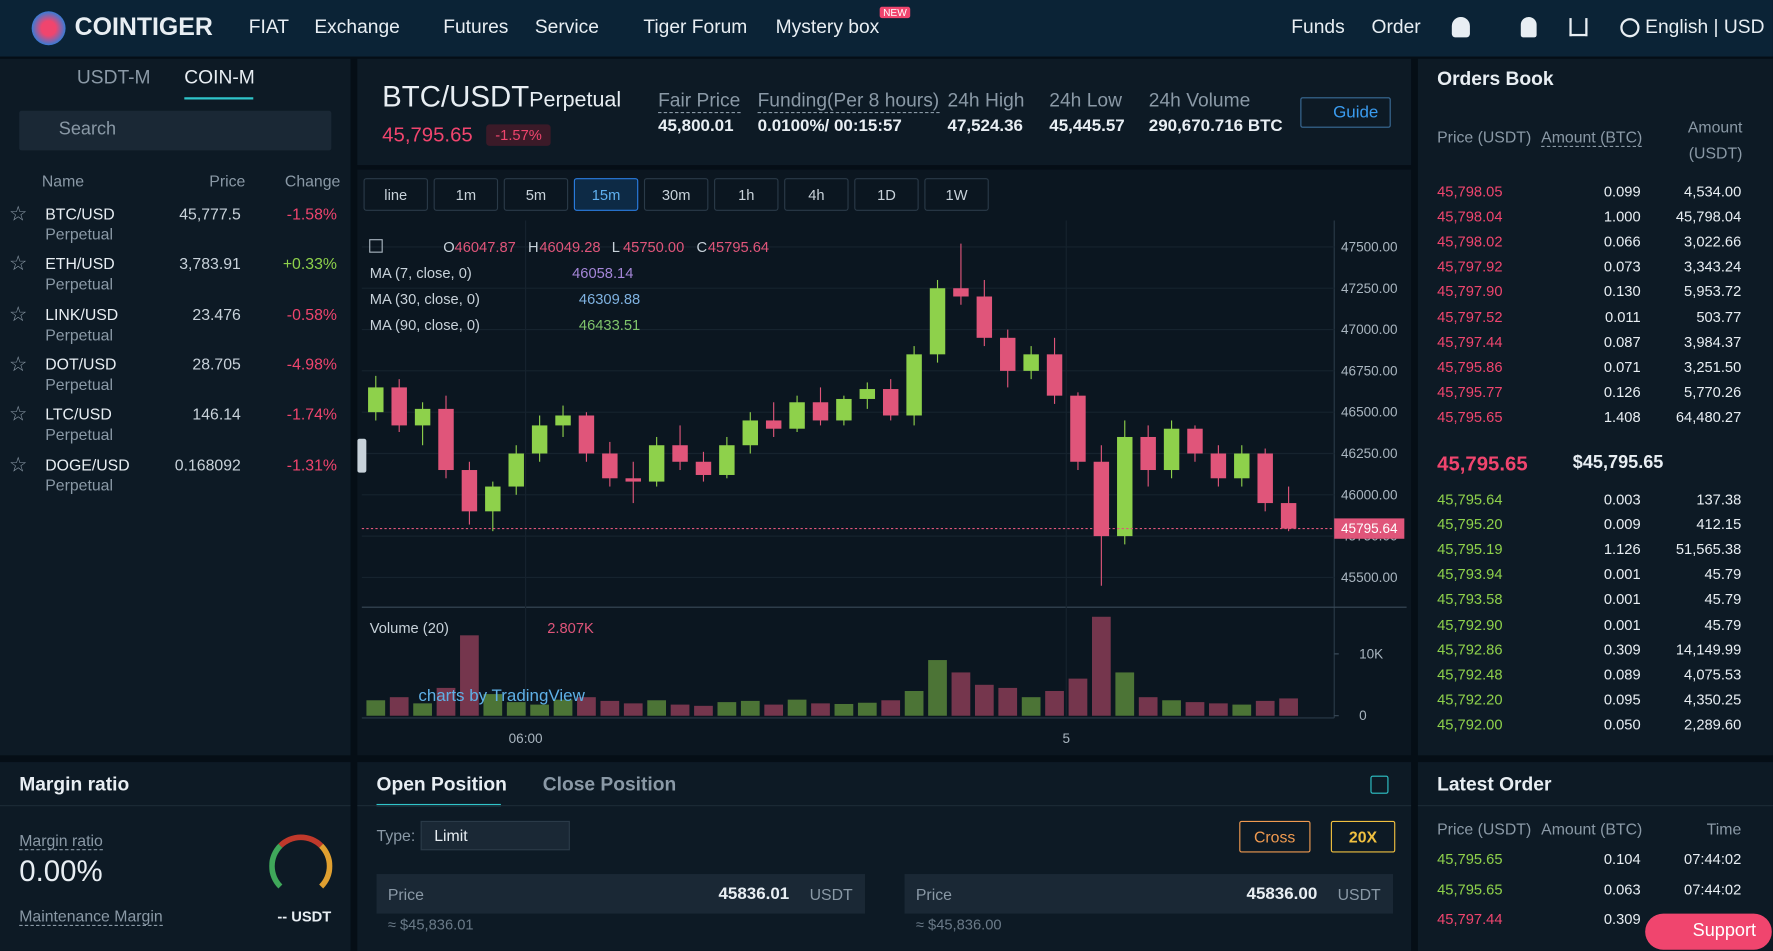 The height and width of the screenshot is (951, 1773). What do you see at coordinates (1470, 599) in the screenshot?
I see `book-price: 45,793.58` at bounding box center [1470, 599].